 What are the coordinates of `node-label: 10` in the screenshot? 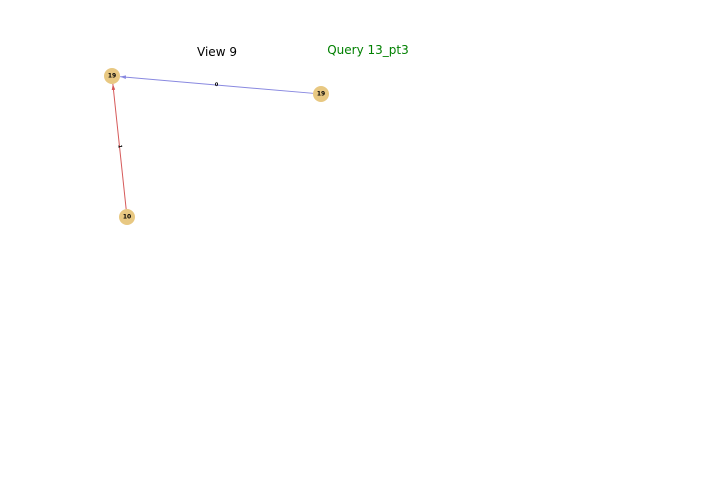 It's located at (127, 217).